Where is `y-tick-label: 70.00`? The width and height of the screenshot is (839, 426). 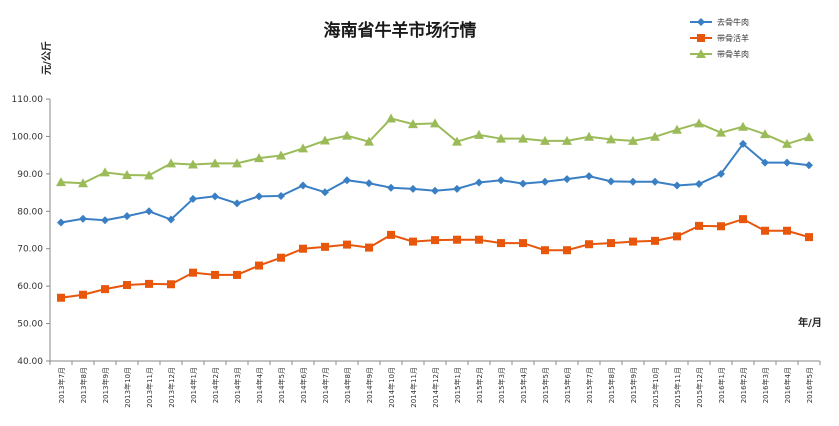
y-tick-label: 70.00 is located at coordinates (30, 250).